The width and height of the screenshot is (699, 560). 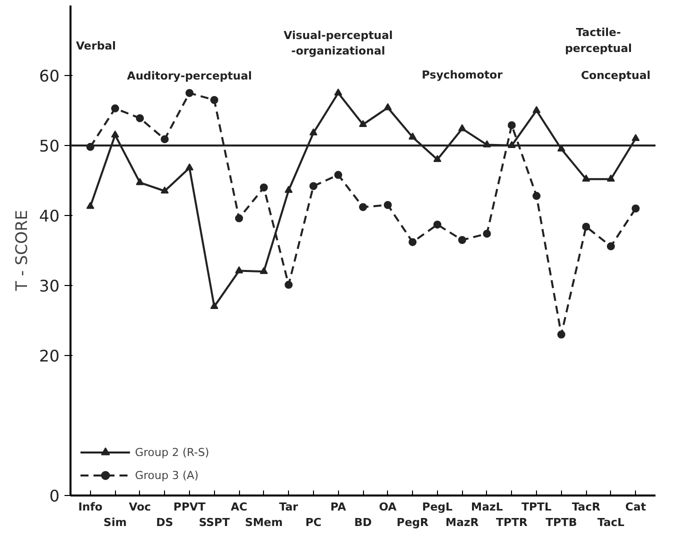 I want to click on x-tick-label: Tar, so click(x=289, y=507).